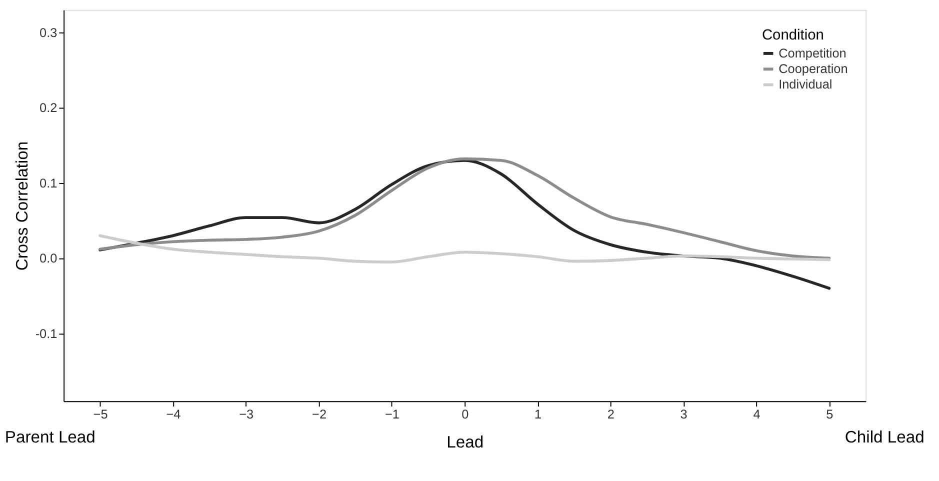  Describe the element at coordinates (392, 414) in the screenshot. I see `x-tick-label: −1` at that location.